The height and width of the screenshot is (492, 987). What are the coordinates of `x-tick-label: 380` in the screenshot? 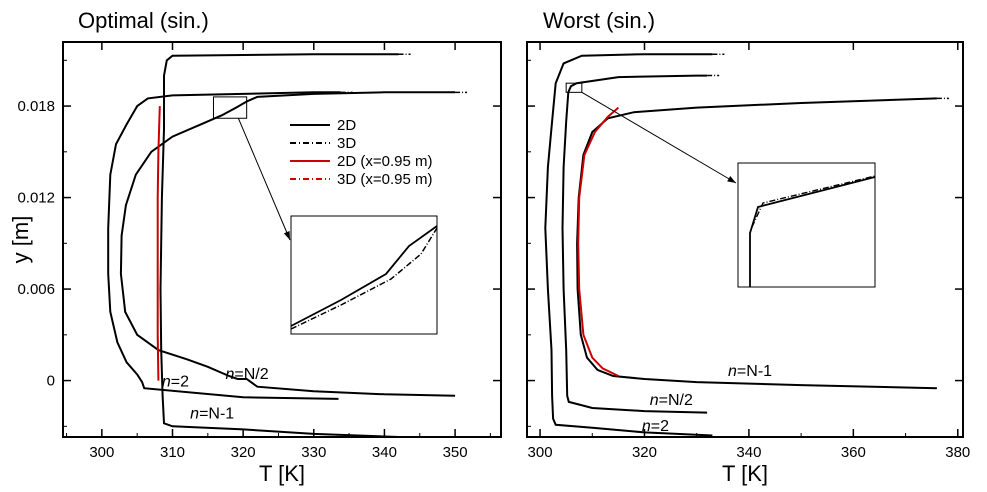 It's located at (957, 452).